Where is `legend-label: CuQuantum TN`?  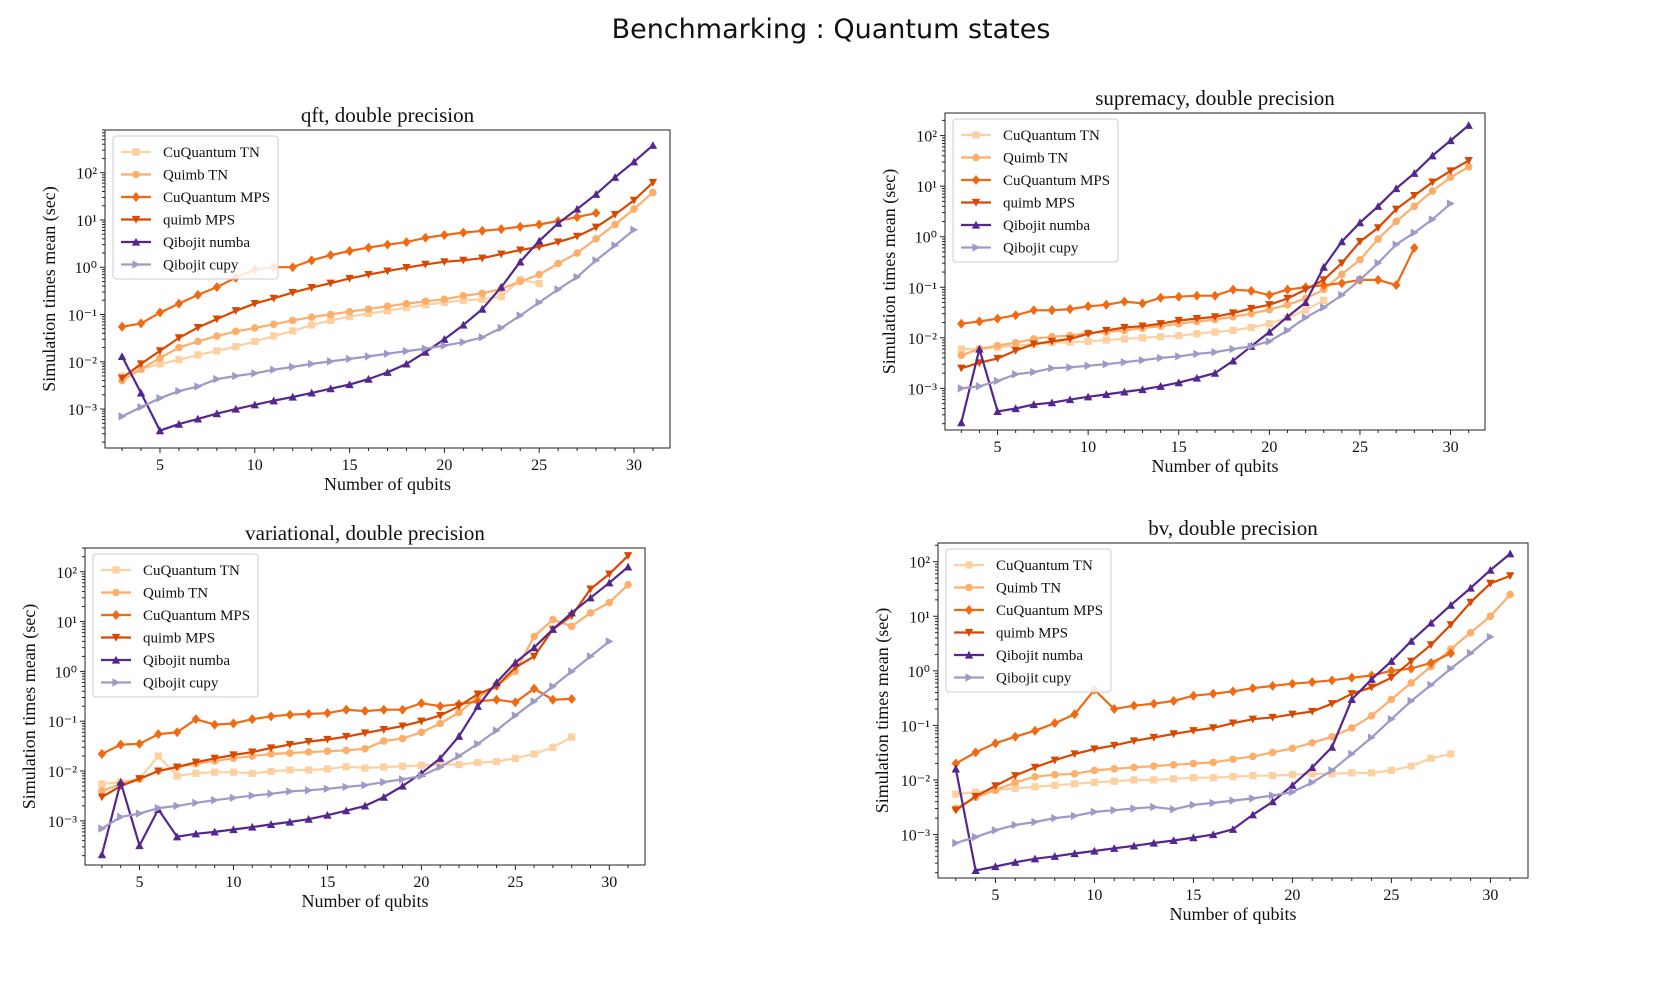 legend-label: CuQuantum TN is located at coordinates (1051, 136).